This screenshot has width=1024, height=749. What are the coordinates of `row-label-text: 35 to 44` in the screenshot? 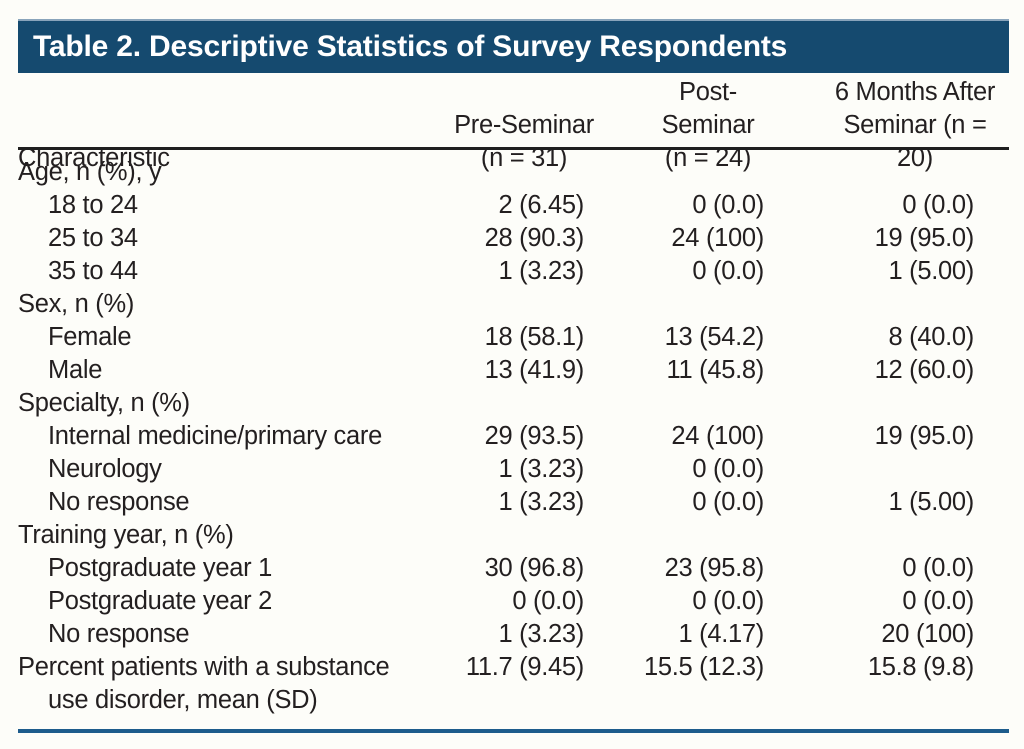 It's located at (93, 271).